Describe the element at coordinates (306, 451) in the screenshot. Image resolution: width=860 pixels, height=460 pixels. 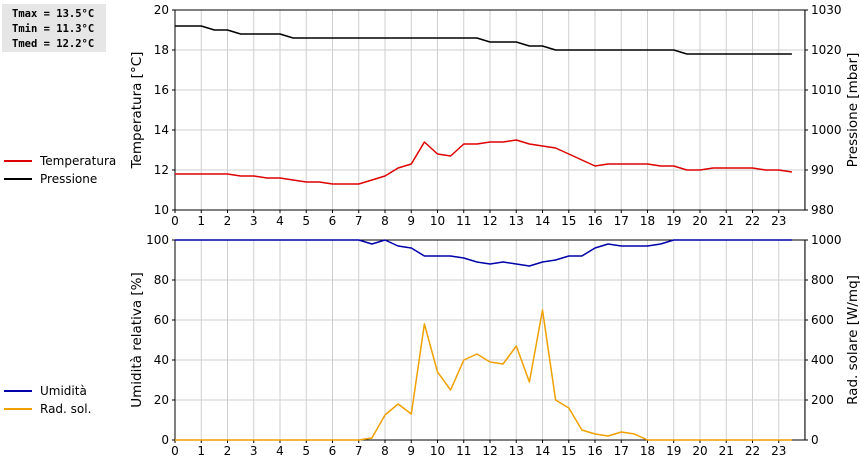
I see `panel2-x-tick-label: 5` at that location.